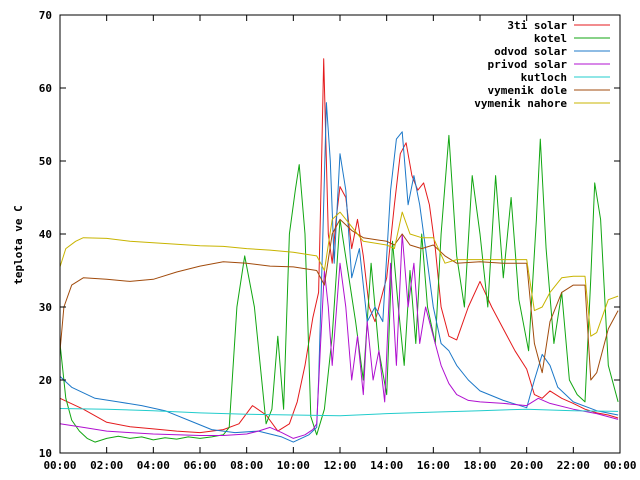 This screenshot has height=480, width=640. Describe the element at coordinates (45, 161) in the screenshot. I see `y-tick-label: 50` at that location.